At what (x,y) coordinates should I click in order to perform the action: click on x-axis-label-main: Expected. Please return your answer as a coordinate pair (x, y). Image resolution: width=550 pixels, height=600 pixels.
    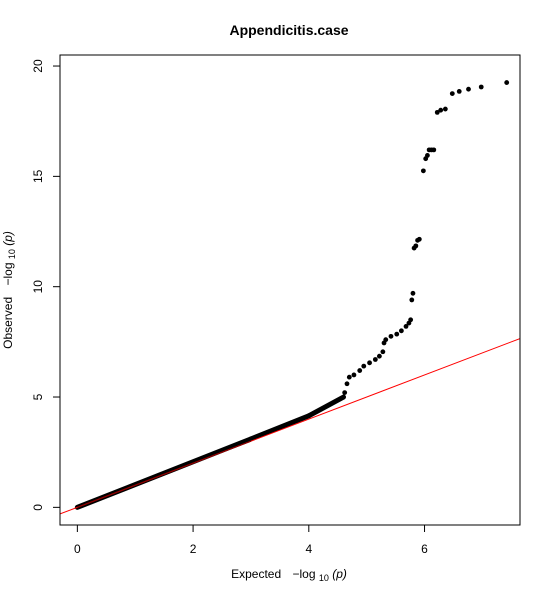
    Looking at the image, I should click on (256, 574).